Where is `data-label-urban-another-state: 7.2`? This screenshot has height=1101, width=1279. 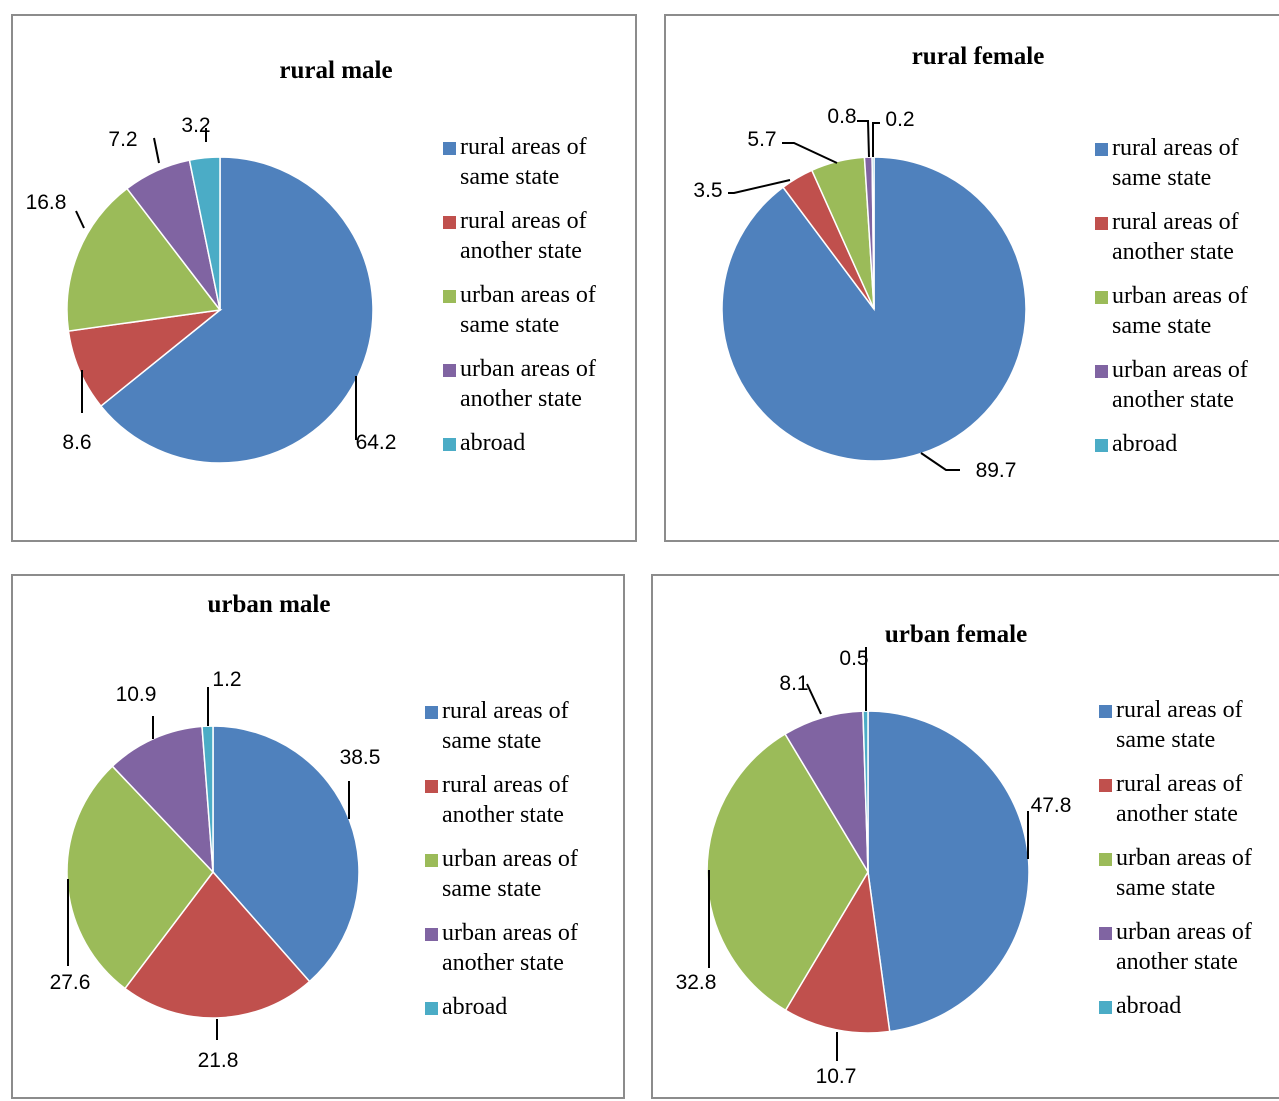
data-label-urban-another-state: 7.2 is located at coordinates (122, 139).